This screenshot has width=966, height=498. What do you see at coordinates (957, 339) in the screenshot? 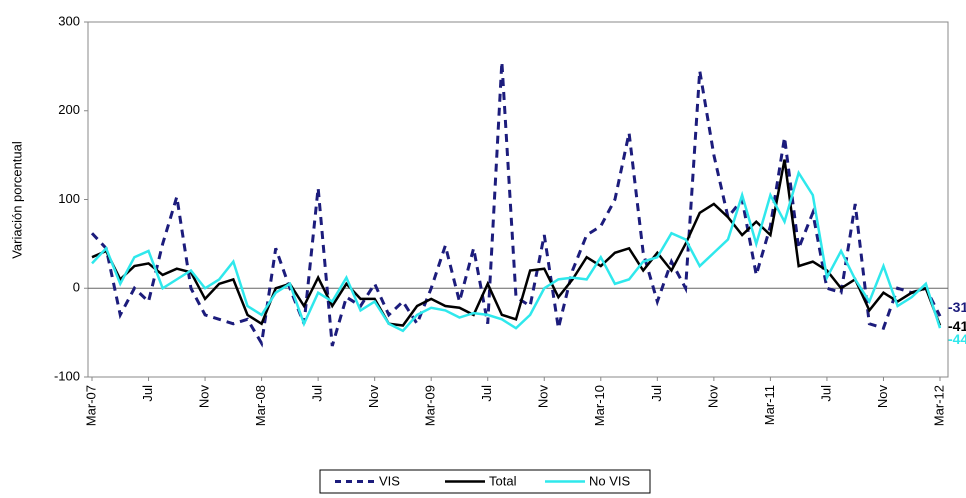
I see `end-label: -44,9` at bounding box center [957, 339].